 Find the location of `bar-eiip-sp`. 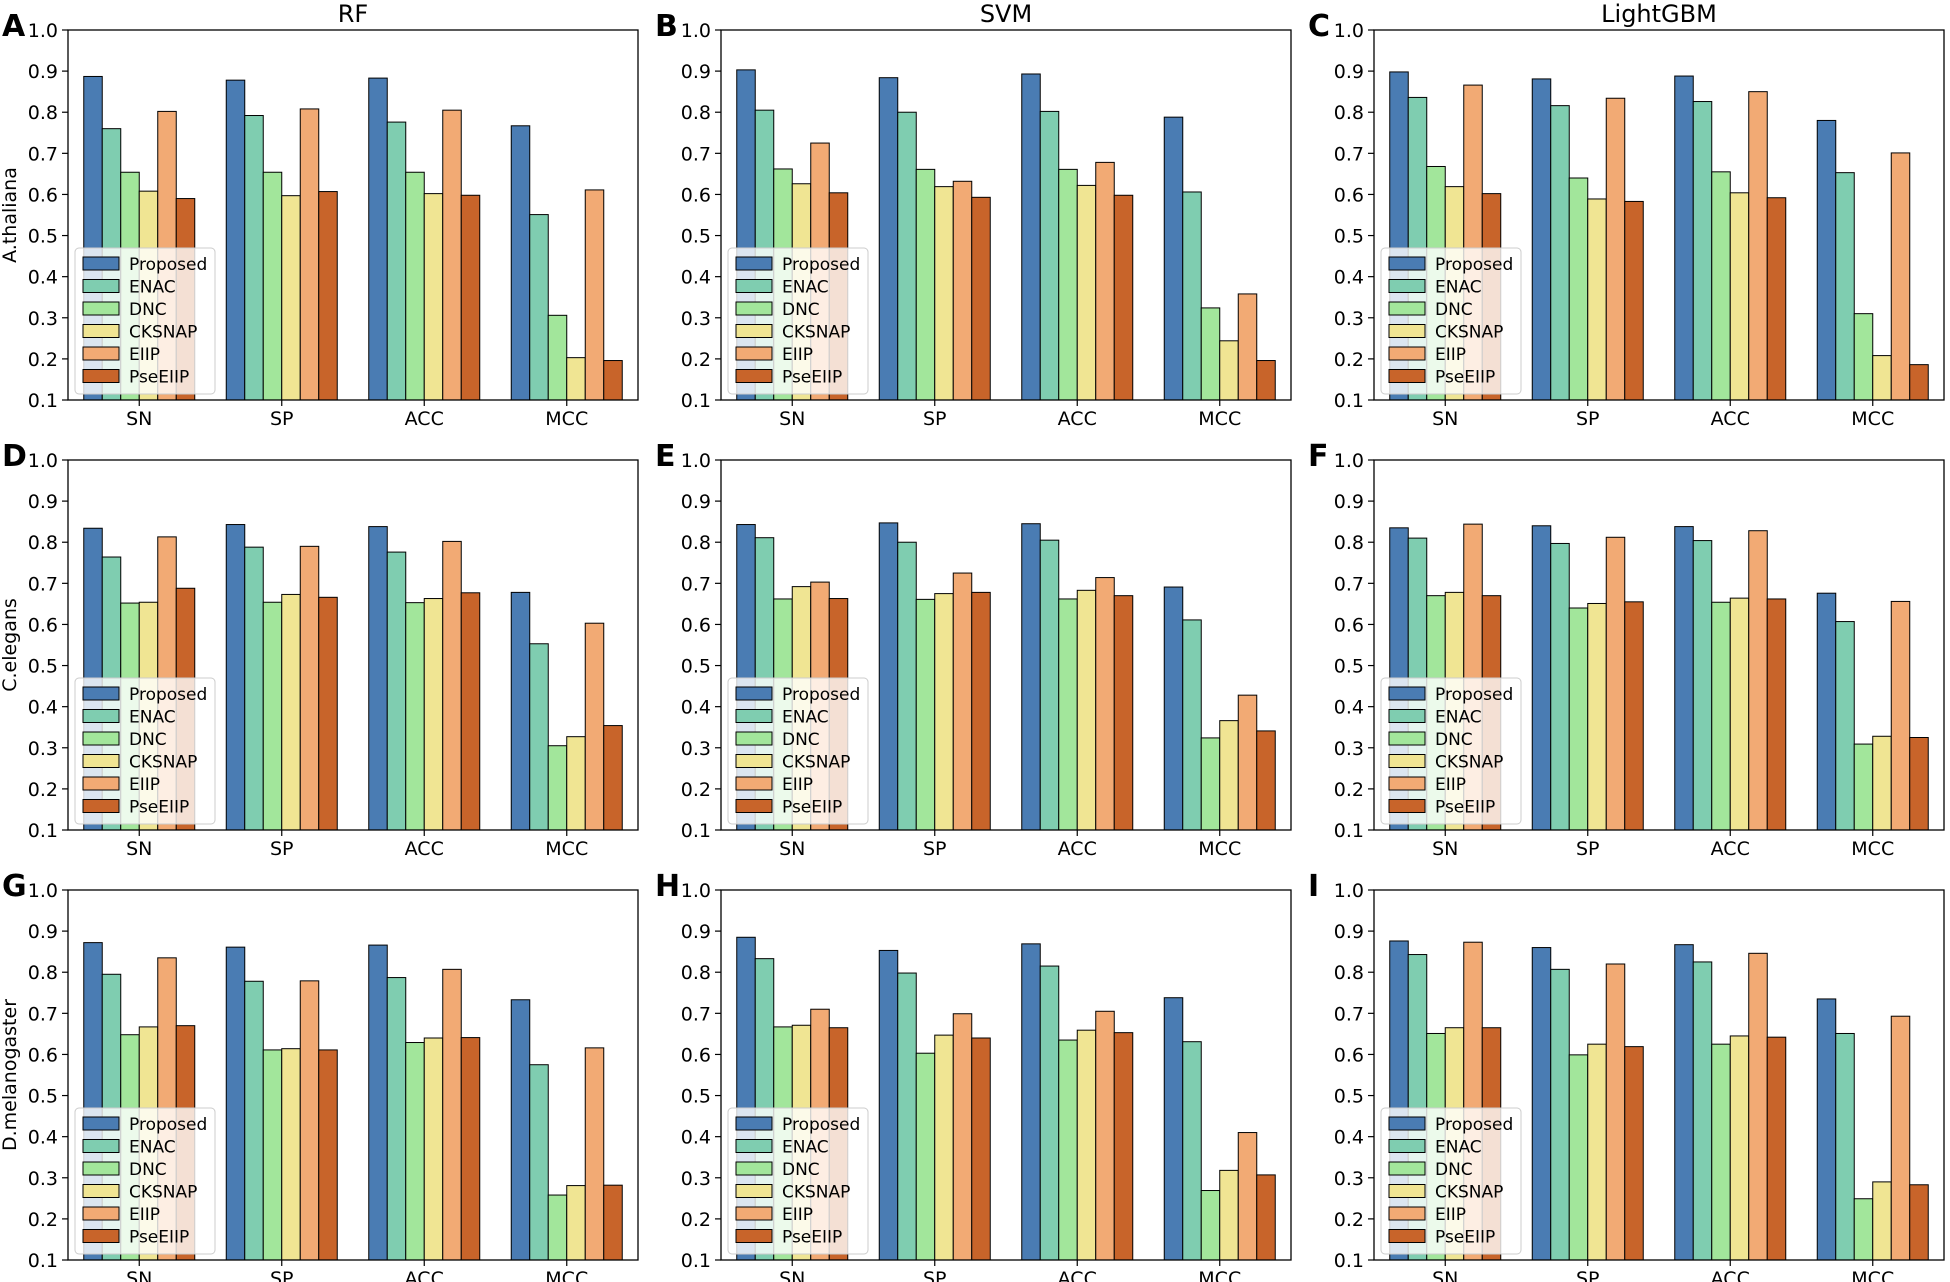

bar-eiip-sp is located at coordinates (309, 688).